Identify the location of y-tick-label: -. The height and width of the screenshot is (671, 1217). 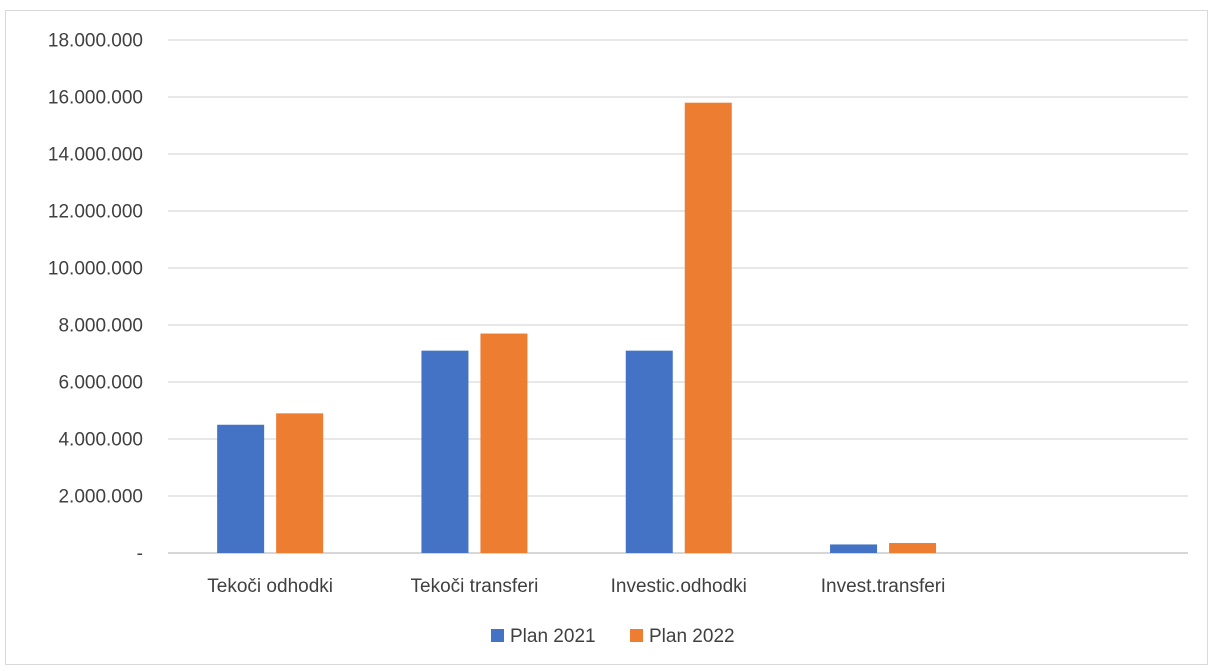
(140, 554).